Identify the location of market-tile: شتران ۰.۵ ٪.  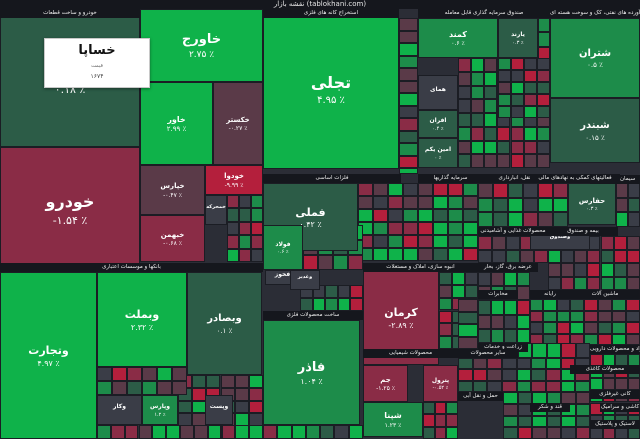
(595, 58).